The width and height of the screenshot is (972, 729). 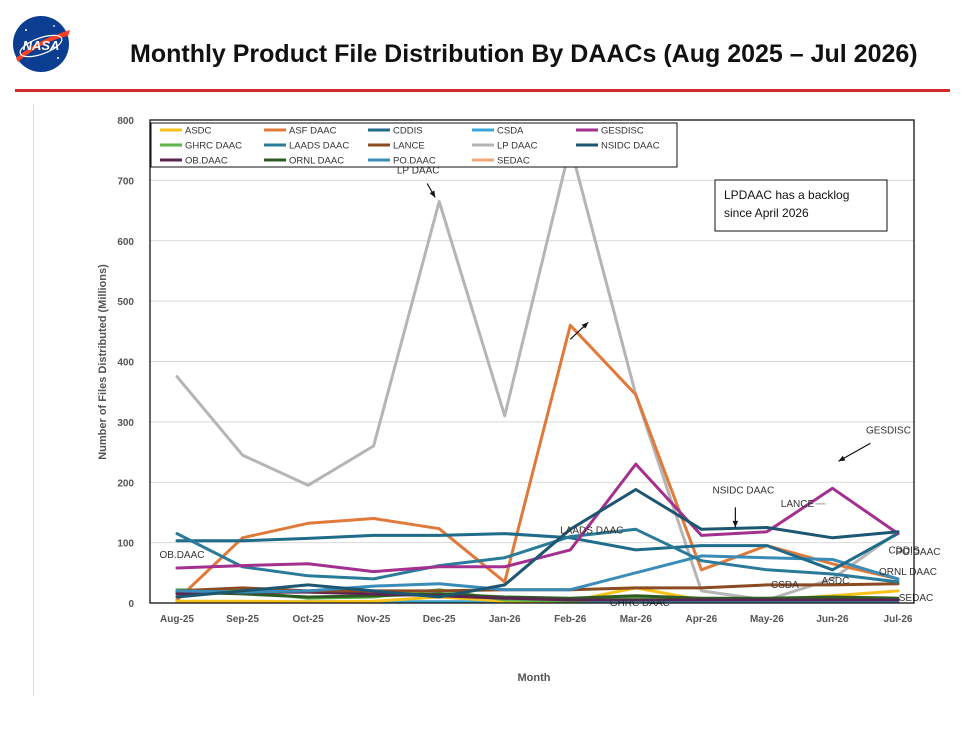 What do you see at coordinates (177, 619) in the screenshot?
I see `x-tick-label: Aug-25` at bounding box center [177, 619].